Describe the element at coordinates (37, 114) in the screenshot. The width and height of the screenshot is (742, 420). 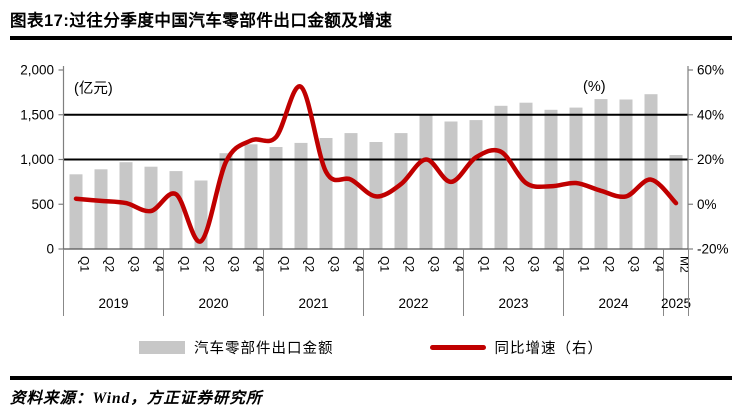
I see `left-axis-tick-label: 1,500` at that location.